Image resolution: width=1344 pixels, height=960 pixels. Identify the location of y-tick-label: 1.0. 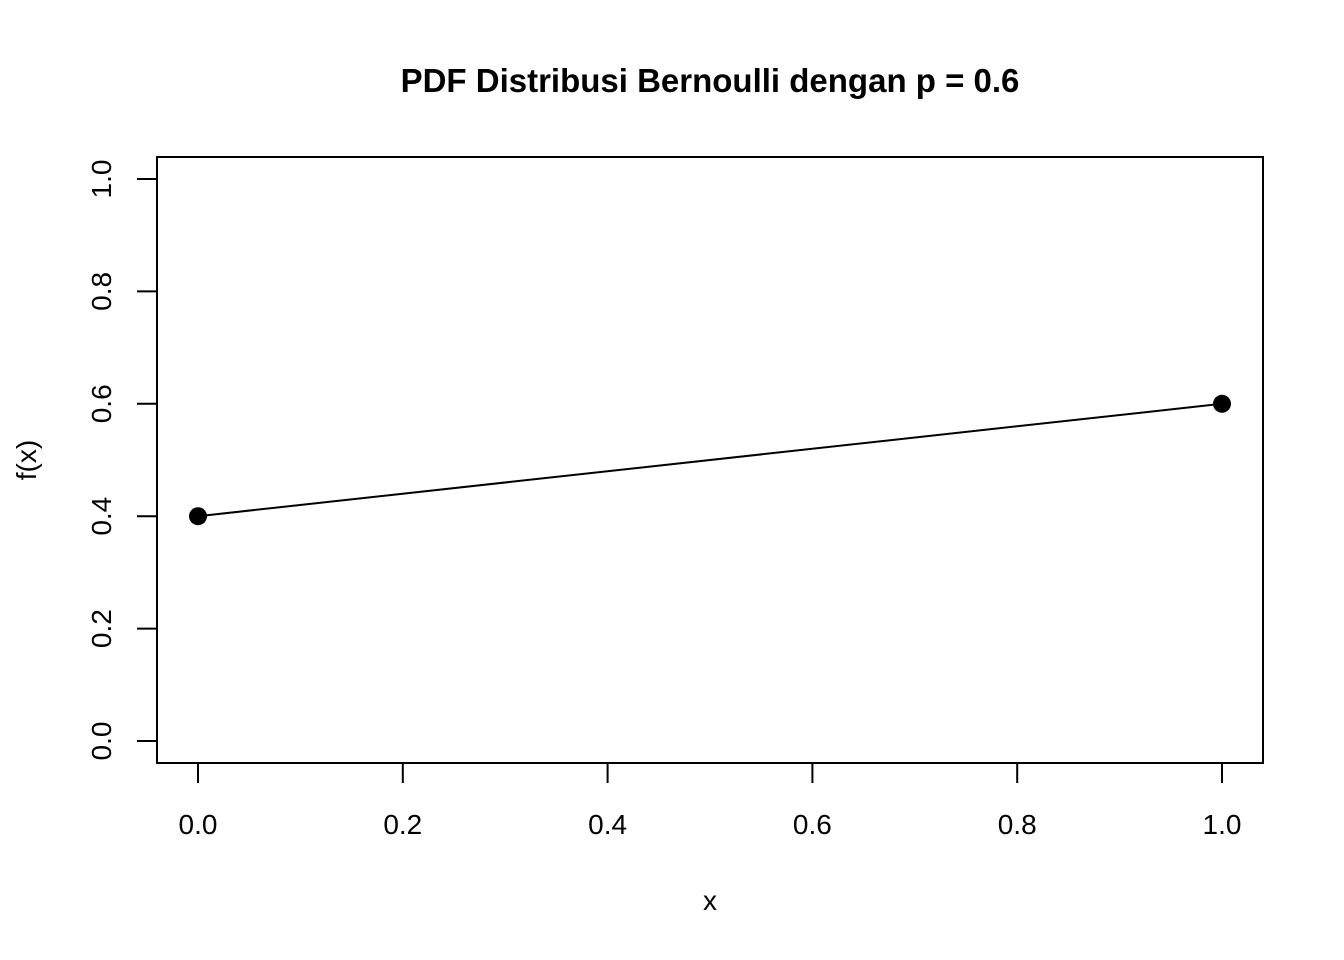
(101, 179).